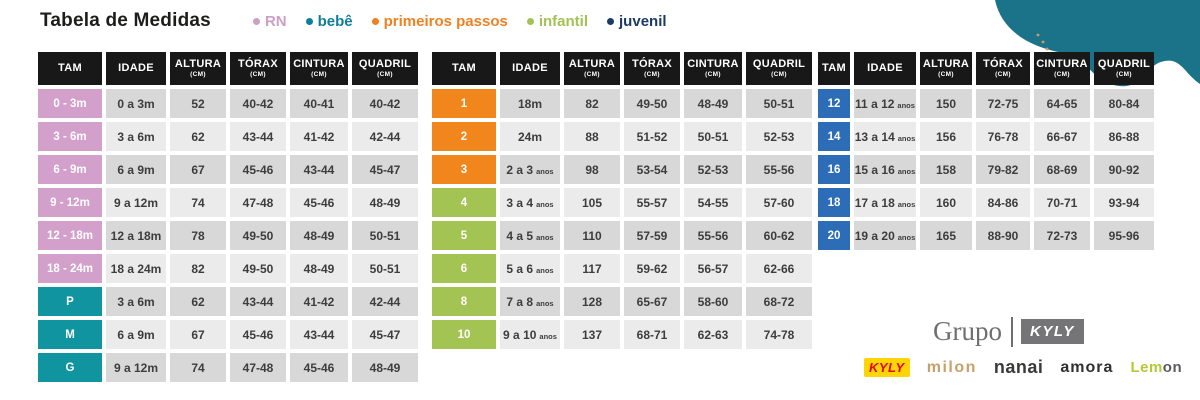 The height and width of the screenshot is (400, 1200). Describe the element at coordinates (329, 21) in the screenshot. I see `legend-item: bebê` at that location.